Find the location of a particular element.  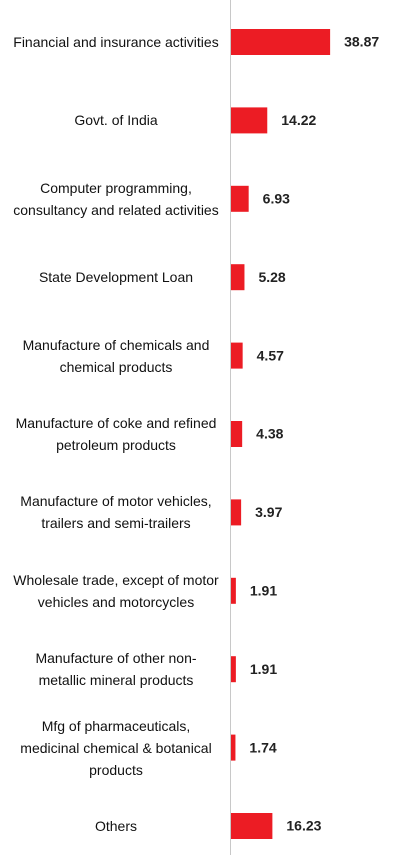

value-label: 6.93 is located at coordinates (276, 199).